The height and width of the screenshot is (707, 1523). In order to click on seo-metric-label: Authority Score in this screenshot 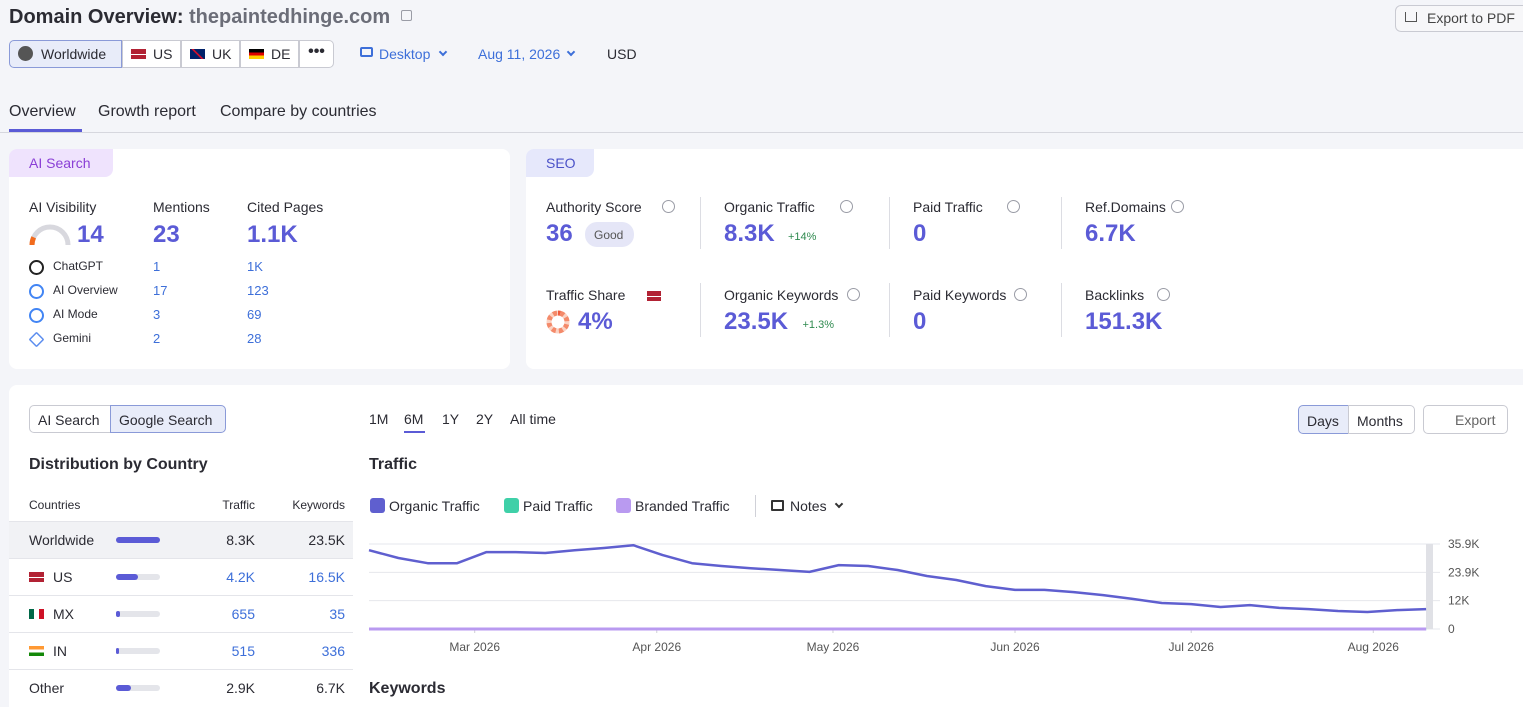, I will do `click(594, 207)`.